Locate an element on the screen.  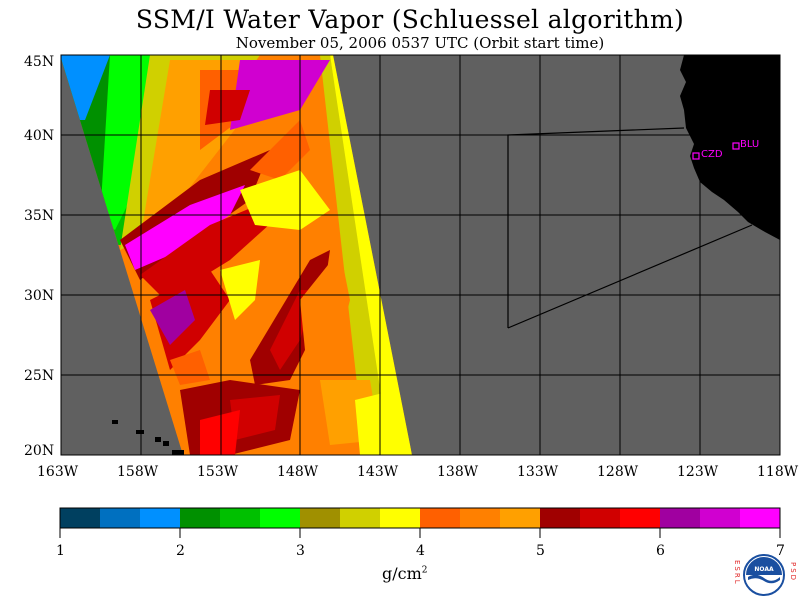
colorbar-label: 7 is located at coordinates (780, 551).